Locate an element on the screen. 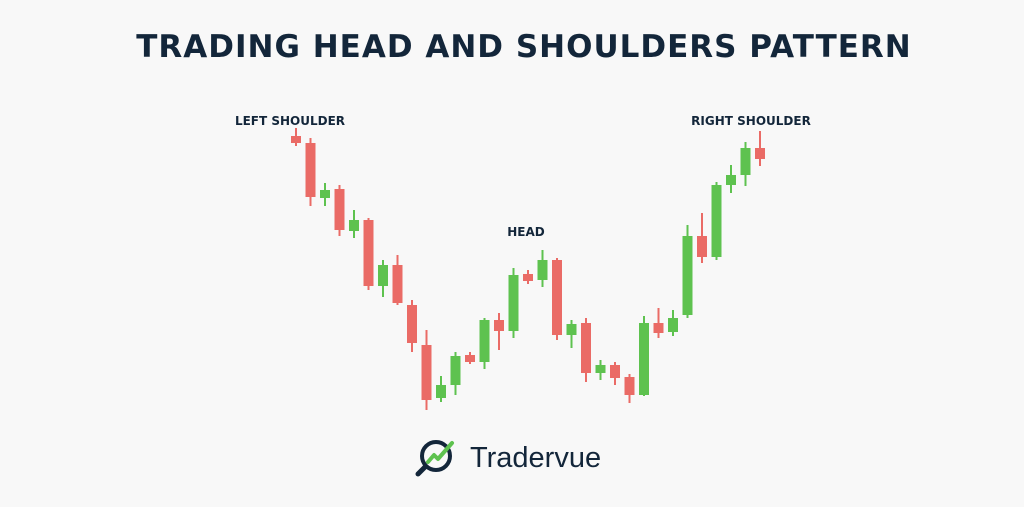 The image size is (1024, 507). annotation: RIGHT SHOULDER is located at coordinates (751, 121).